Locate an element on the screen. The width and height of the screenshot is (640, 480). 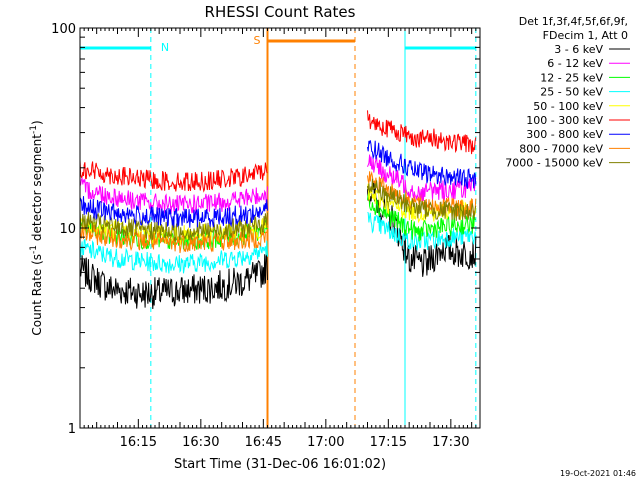
series-6-12-kev-segment1 is located at coordinates (173, 196).